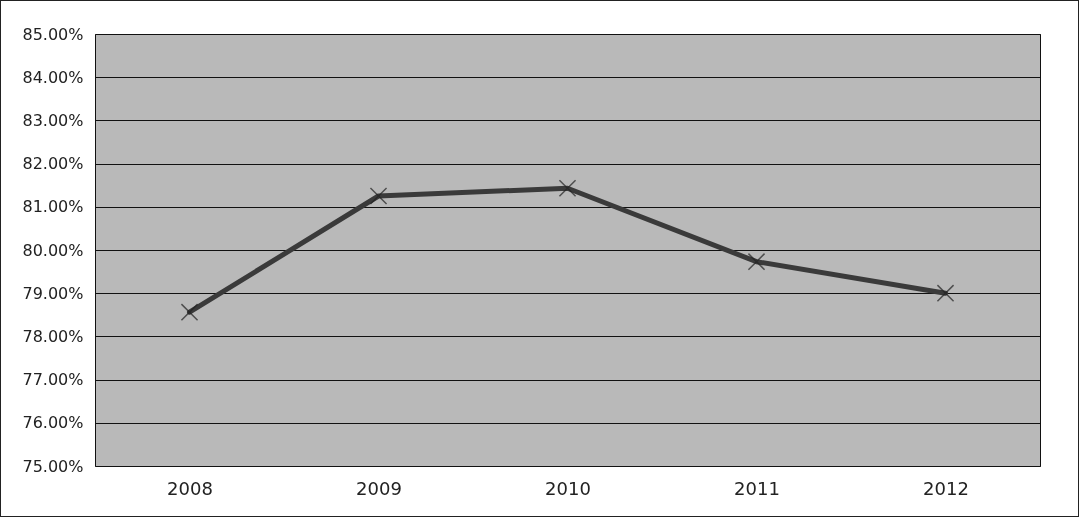  I want to click on y-tick-label: 81.00%, so click(53, 207).